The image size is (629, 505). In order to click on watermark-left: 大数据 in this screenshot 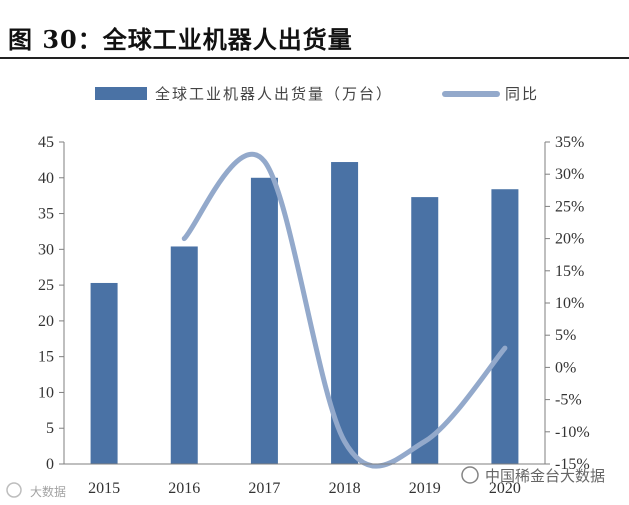, I will do `click(36, 490)`.